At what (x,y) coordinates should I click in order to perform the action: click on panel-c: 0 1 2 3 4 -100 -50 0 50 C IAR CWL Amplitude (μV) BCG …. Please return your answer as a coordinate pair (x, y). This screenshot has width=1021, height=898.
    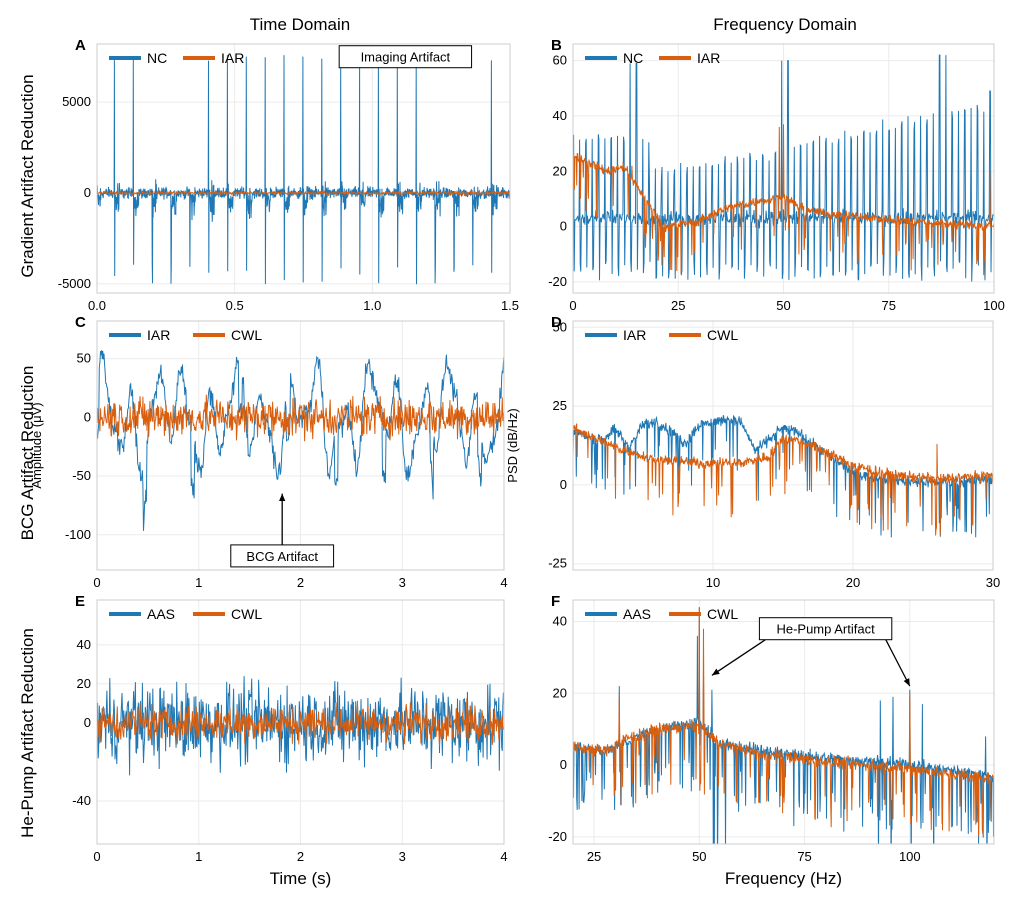
    Looking at the image, I should click on (268, 452).